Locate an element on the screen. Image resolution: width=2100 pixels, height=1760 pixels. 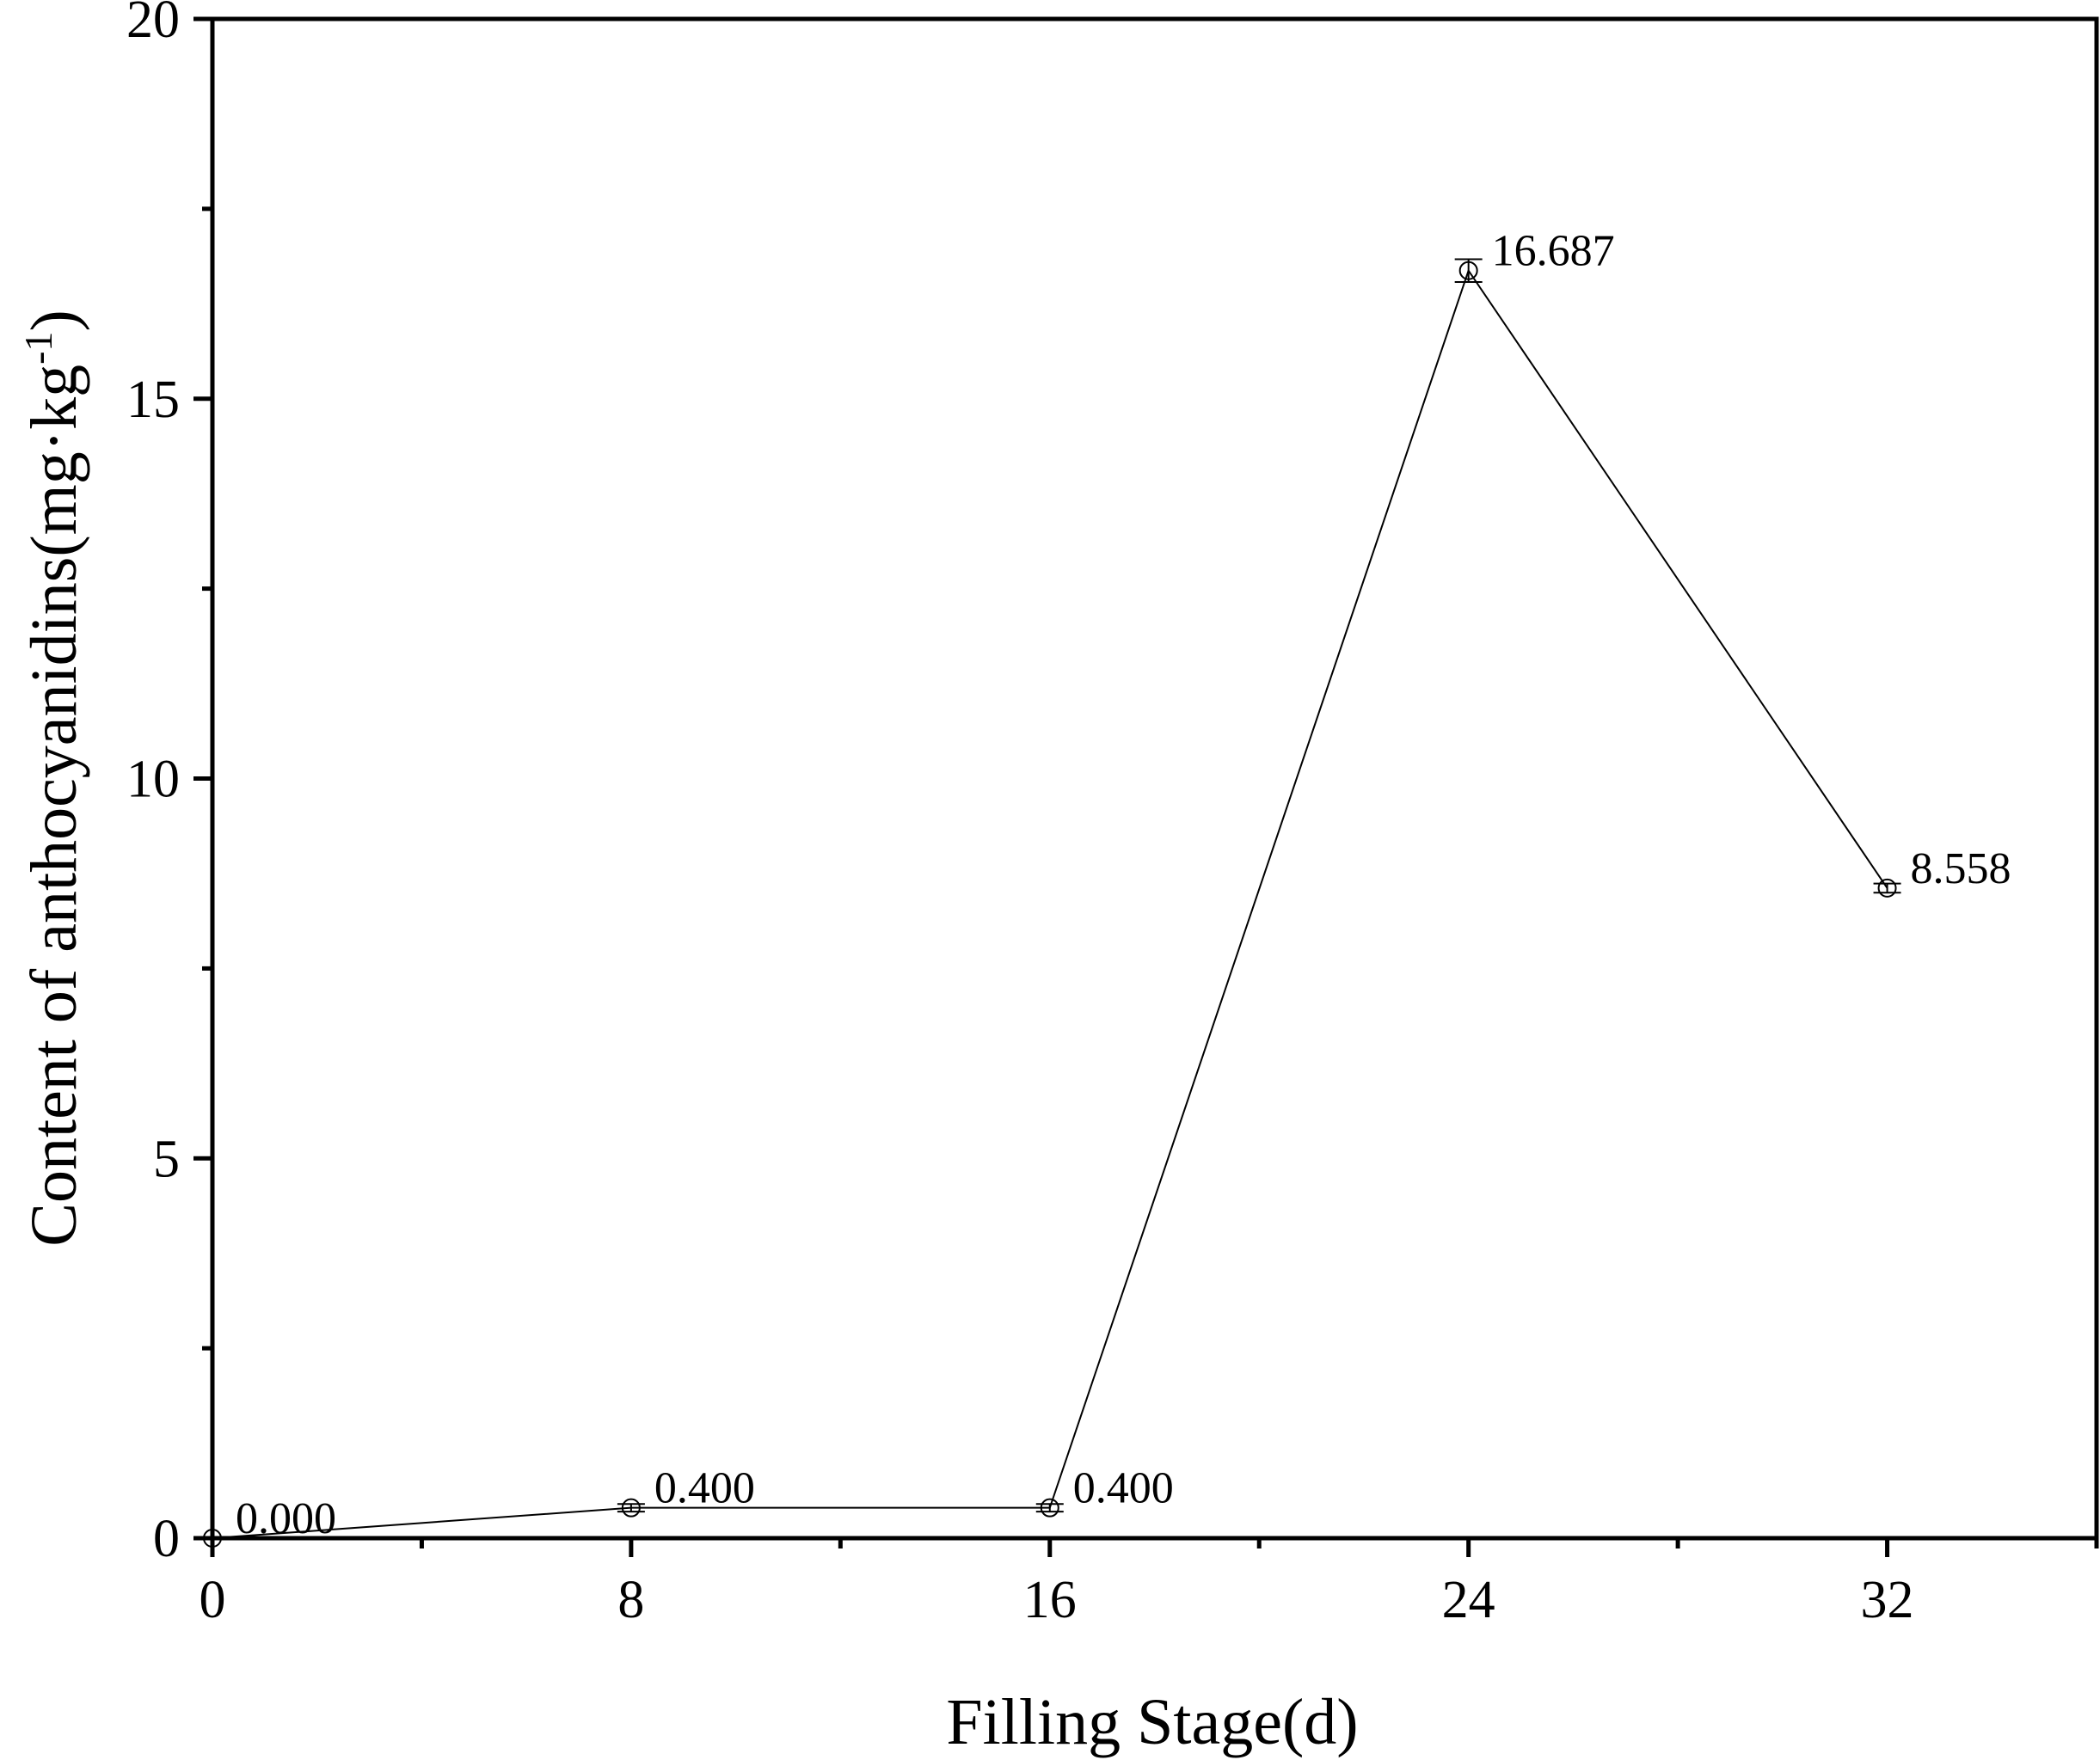
x-tick-label: 8 is located at coordinates (630, 1600).